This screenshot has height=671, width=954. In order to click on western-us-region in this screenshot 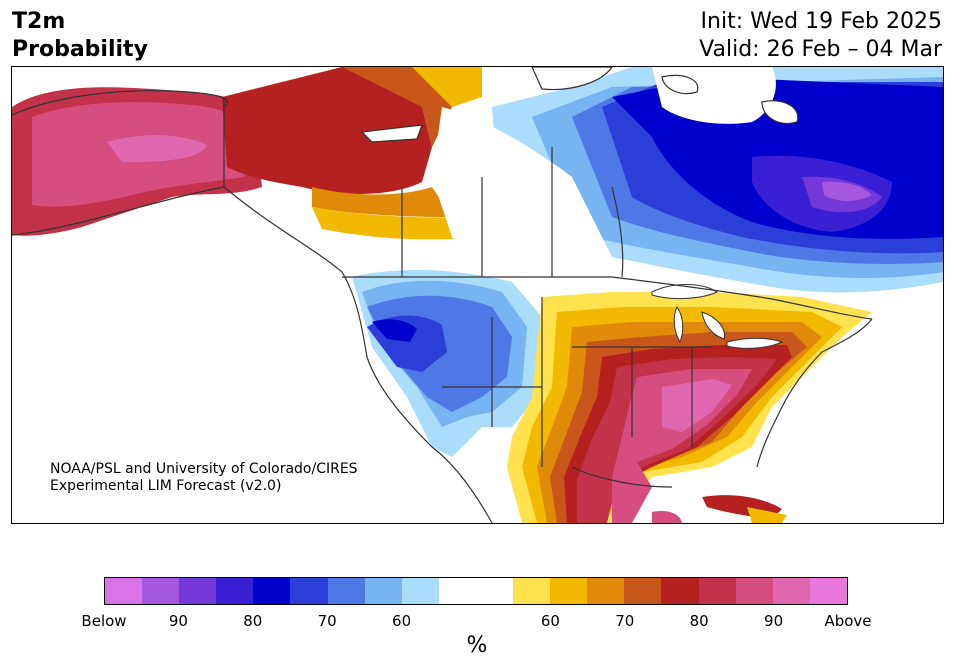, I will do `click(447, 363)`.